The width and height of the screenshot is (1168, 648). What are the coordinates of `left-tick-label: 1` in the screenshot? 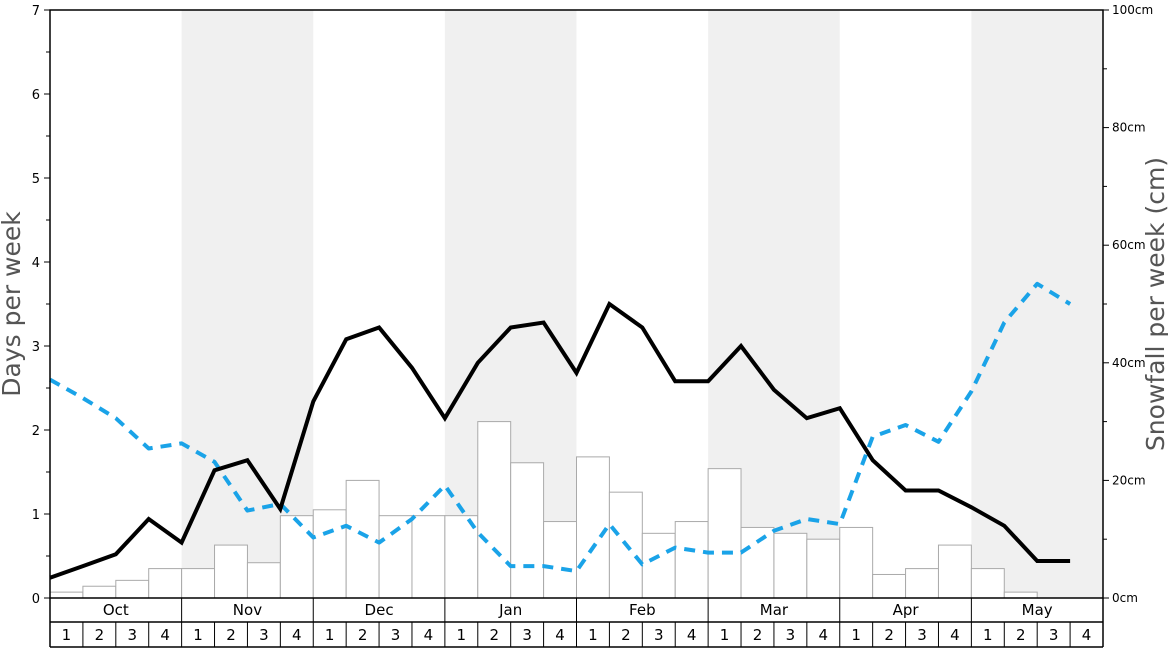 It's located at (36, 515).